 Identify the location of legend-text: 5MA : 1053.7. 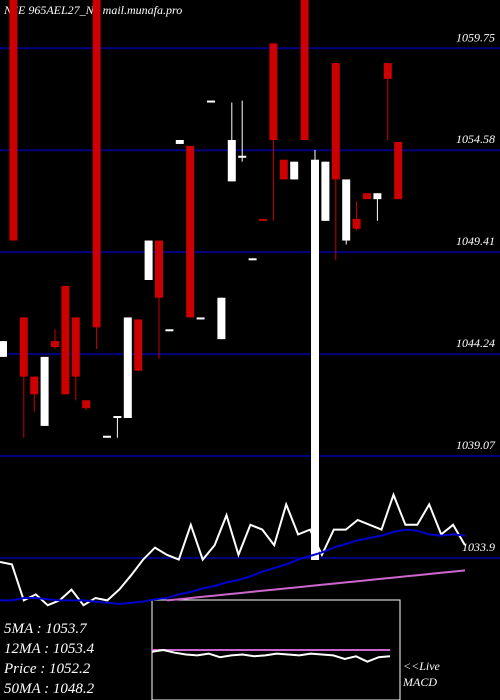
(46, 629).